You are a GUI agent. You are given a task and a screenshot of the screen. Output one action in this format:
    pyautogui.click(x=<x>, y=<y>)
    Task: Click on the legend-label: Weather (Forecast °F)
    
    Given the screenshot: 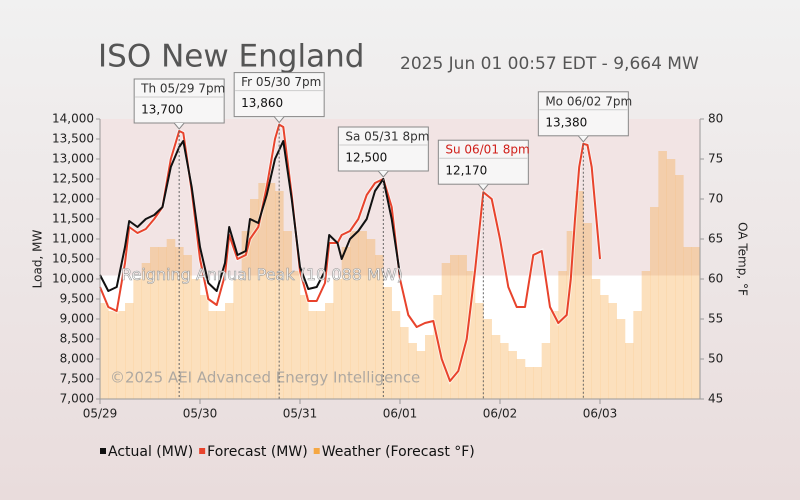 What is the action you would take?
    pyautogui.click(x=398, y=452)
    